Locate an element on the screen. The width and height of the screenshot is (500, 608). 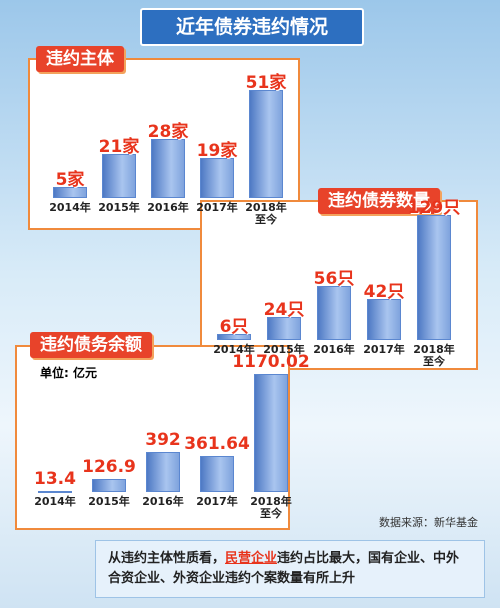
chart-title: 违约主体 is located at coordinates (80, 59).